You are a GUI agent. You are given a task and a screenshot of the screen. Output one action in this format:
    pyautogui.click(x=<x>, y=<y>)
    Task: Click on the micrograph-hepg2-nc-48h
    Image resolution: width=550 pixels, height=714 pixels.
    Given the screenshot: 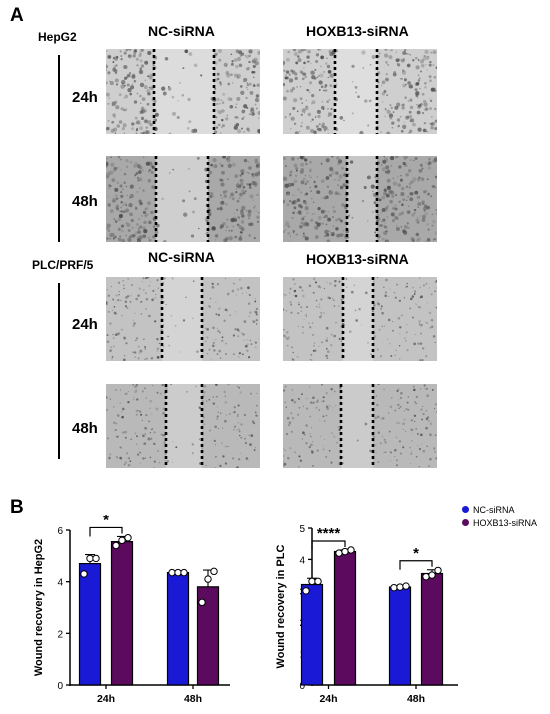 What is the action you would take?
    pyautogui.click(x=183, y=199)
    